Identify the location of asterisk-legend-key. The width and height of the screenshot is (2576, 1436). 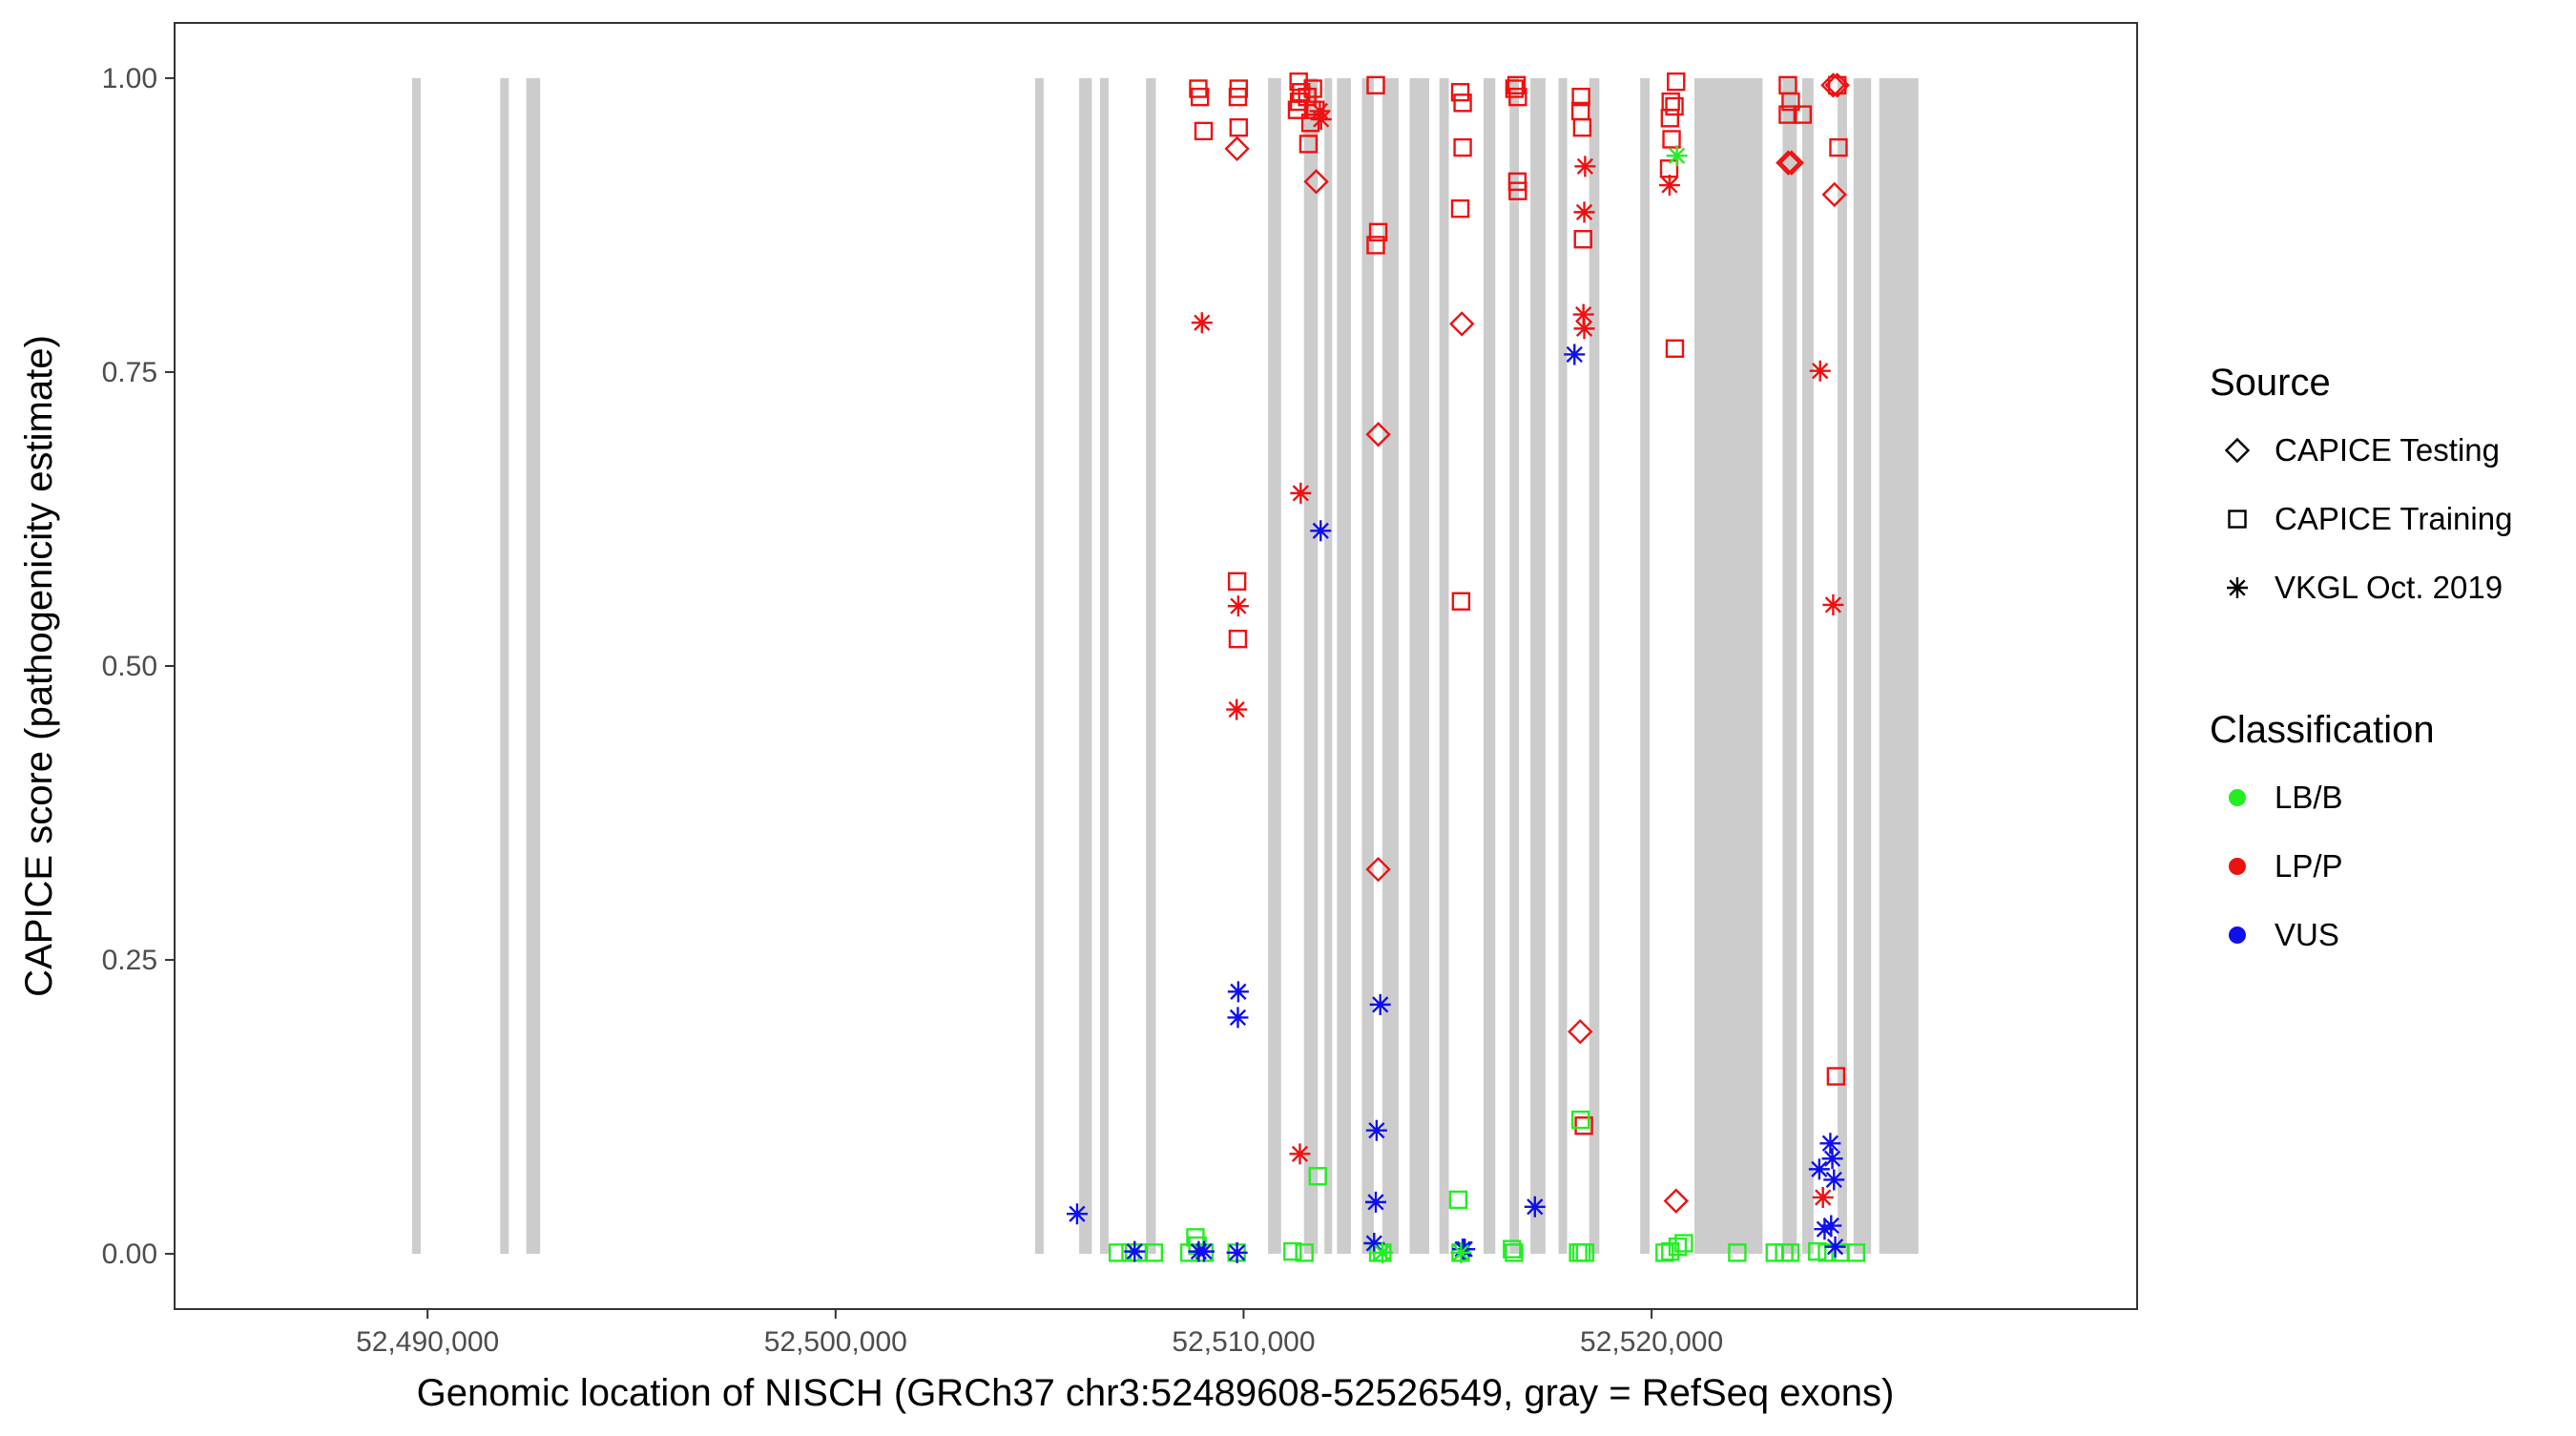
(2237, 587).